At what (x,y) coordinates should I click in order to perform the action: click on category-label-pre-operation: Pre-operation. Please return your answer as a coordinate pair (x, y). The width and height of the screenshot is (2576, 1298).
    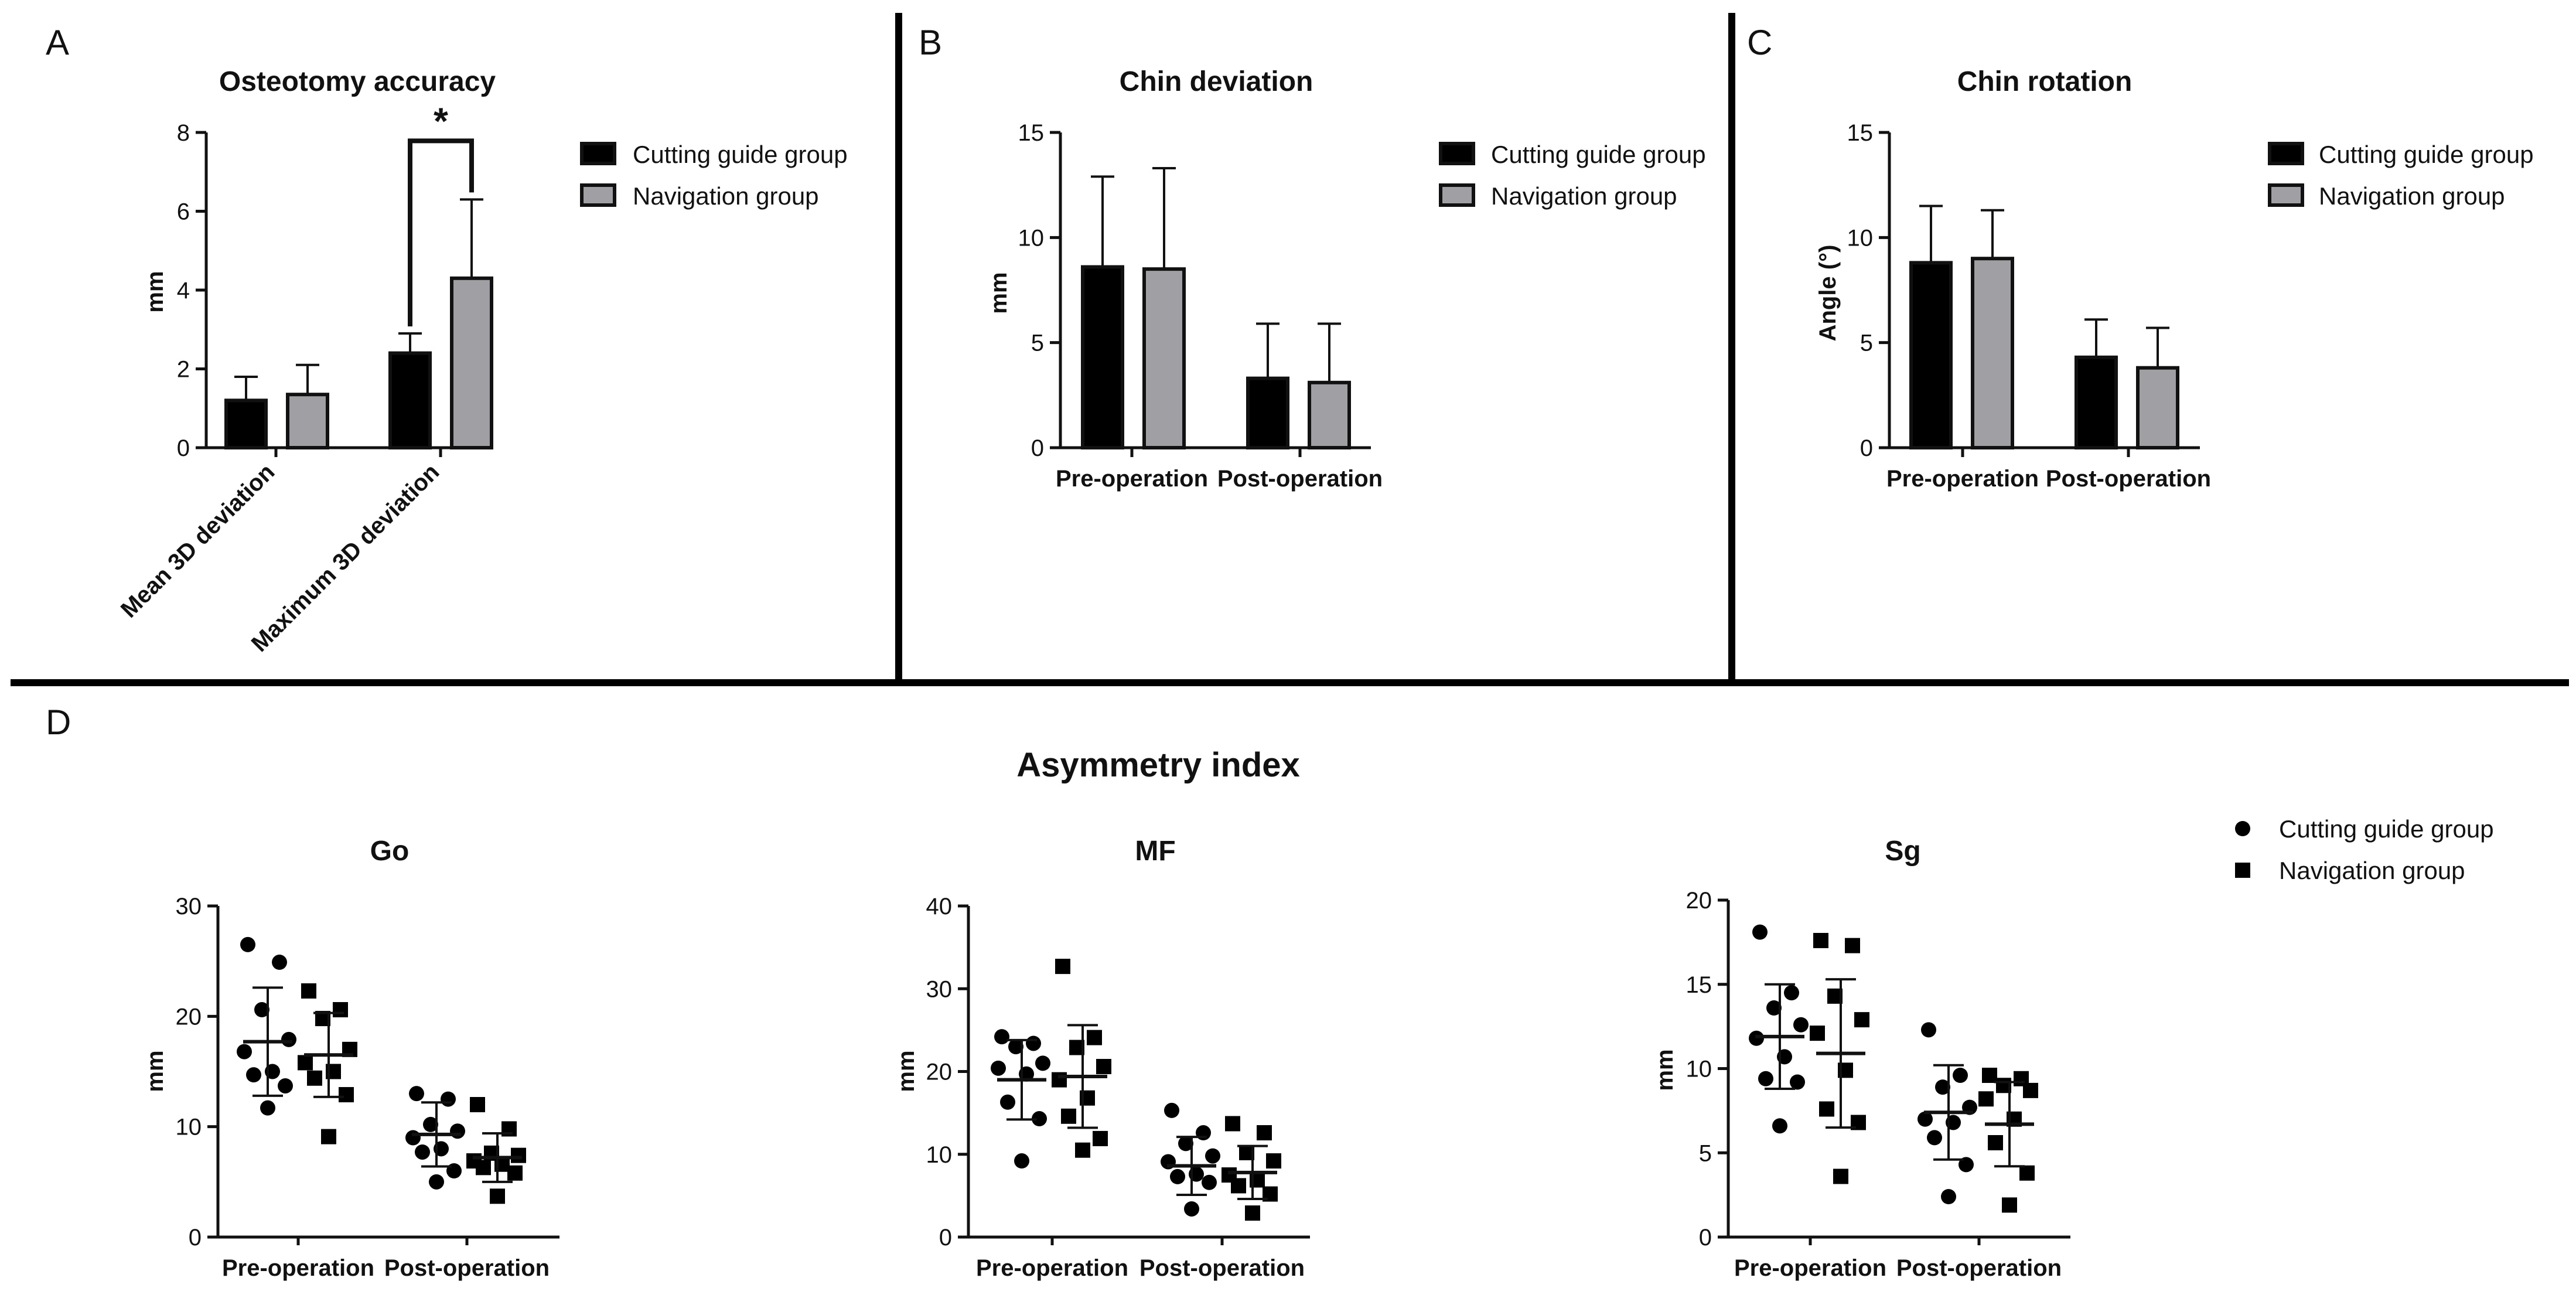
    Looking at the image, I should click on (1132, 479).